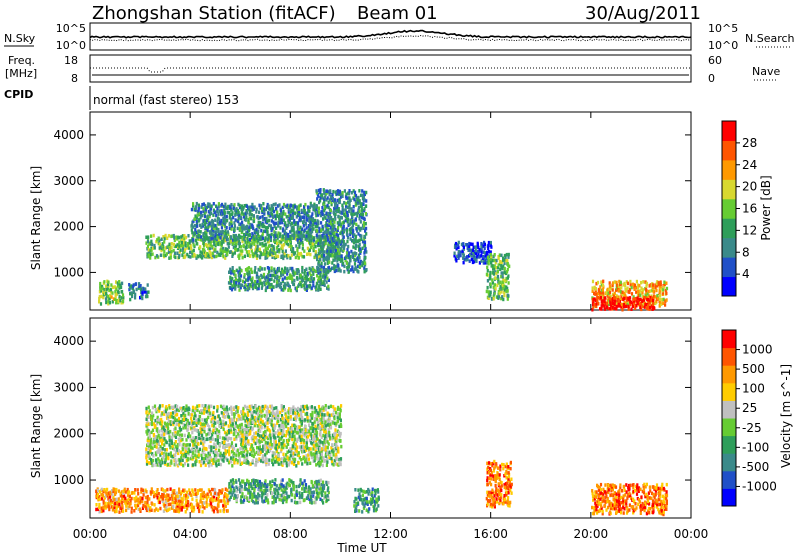 This screenshot has width=800, height=554. What do you see at coordinates (166, 100) in the screenshot?
I see `cpid-text: normal (fast stereo) 153` at bounding box center [166, 100].